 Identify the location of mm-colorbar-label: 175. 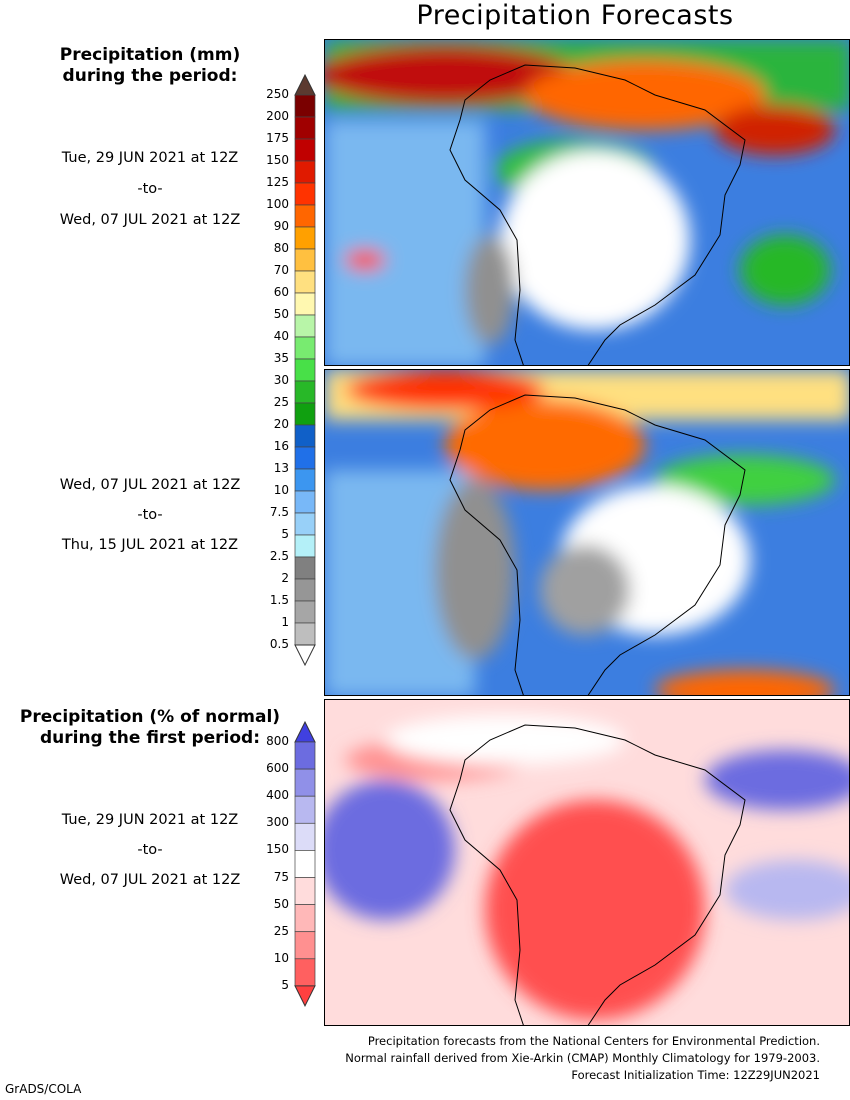
(277, 138).